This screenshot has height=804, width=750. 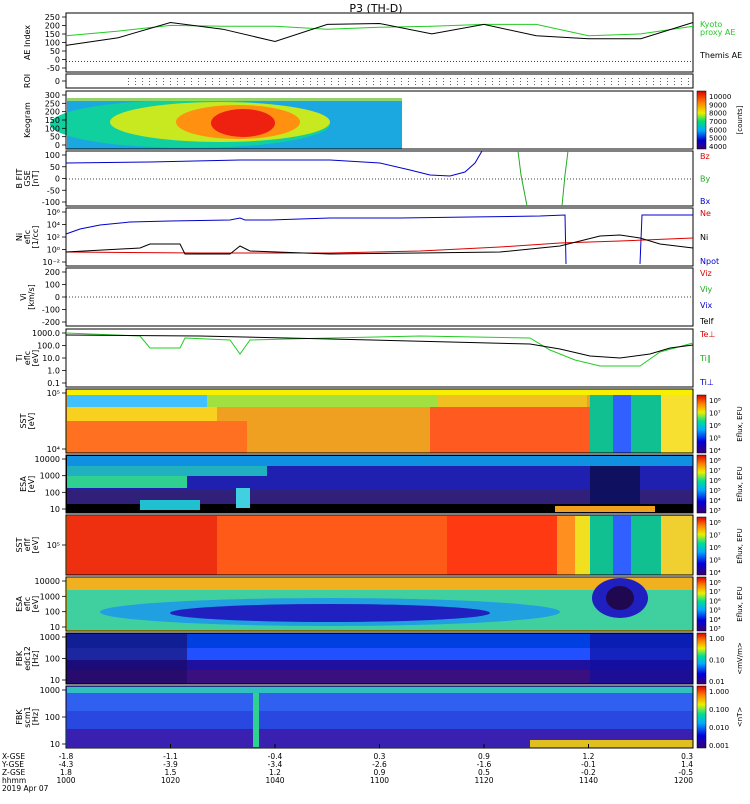 I want to click on colorbar-tick-sst_e: 10⁶, so click(x=715, y=426).